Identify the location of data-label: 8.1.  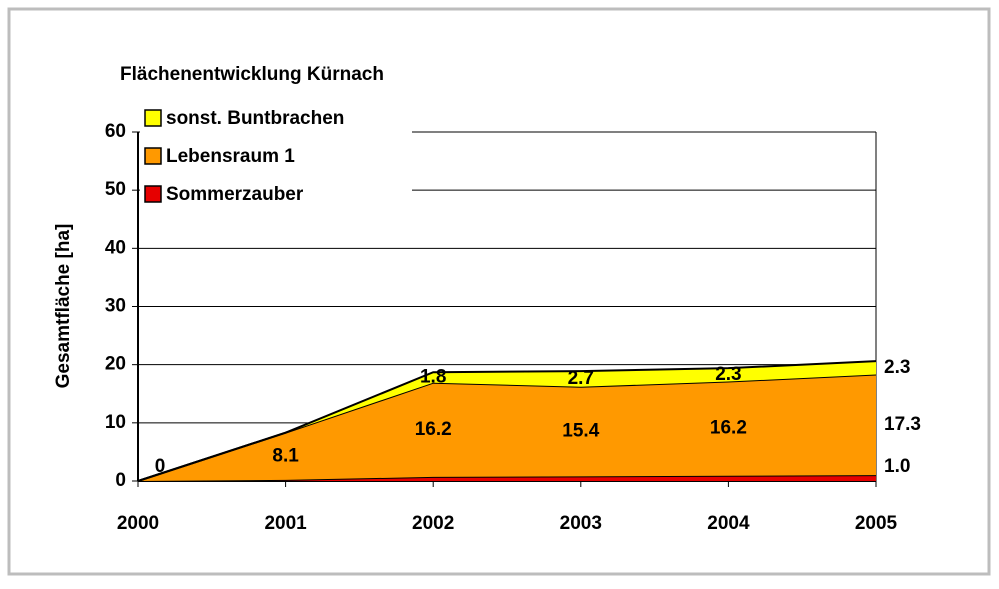
(285, 455).